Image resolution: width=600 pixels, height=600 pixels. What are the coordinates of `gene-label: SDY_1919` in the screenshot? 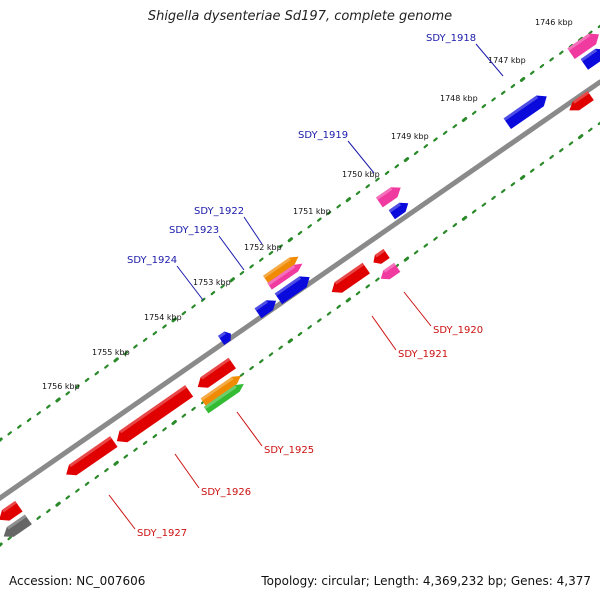 It's located at (323, 135).